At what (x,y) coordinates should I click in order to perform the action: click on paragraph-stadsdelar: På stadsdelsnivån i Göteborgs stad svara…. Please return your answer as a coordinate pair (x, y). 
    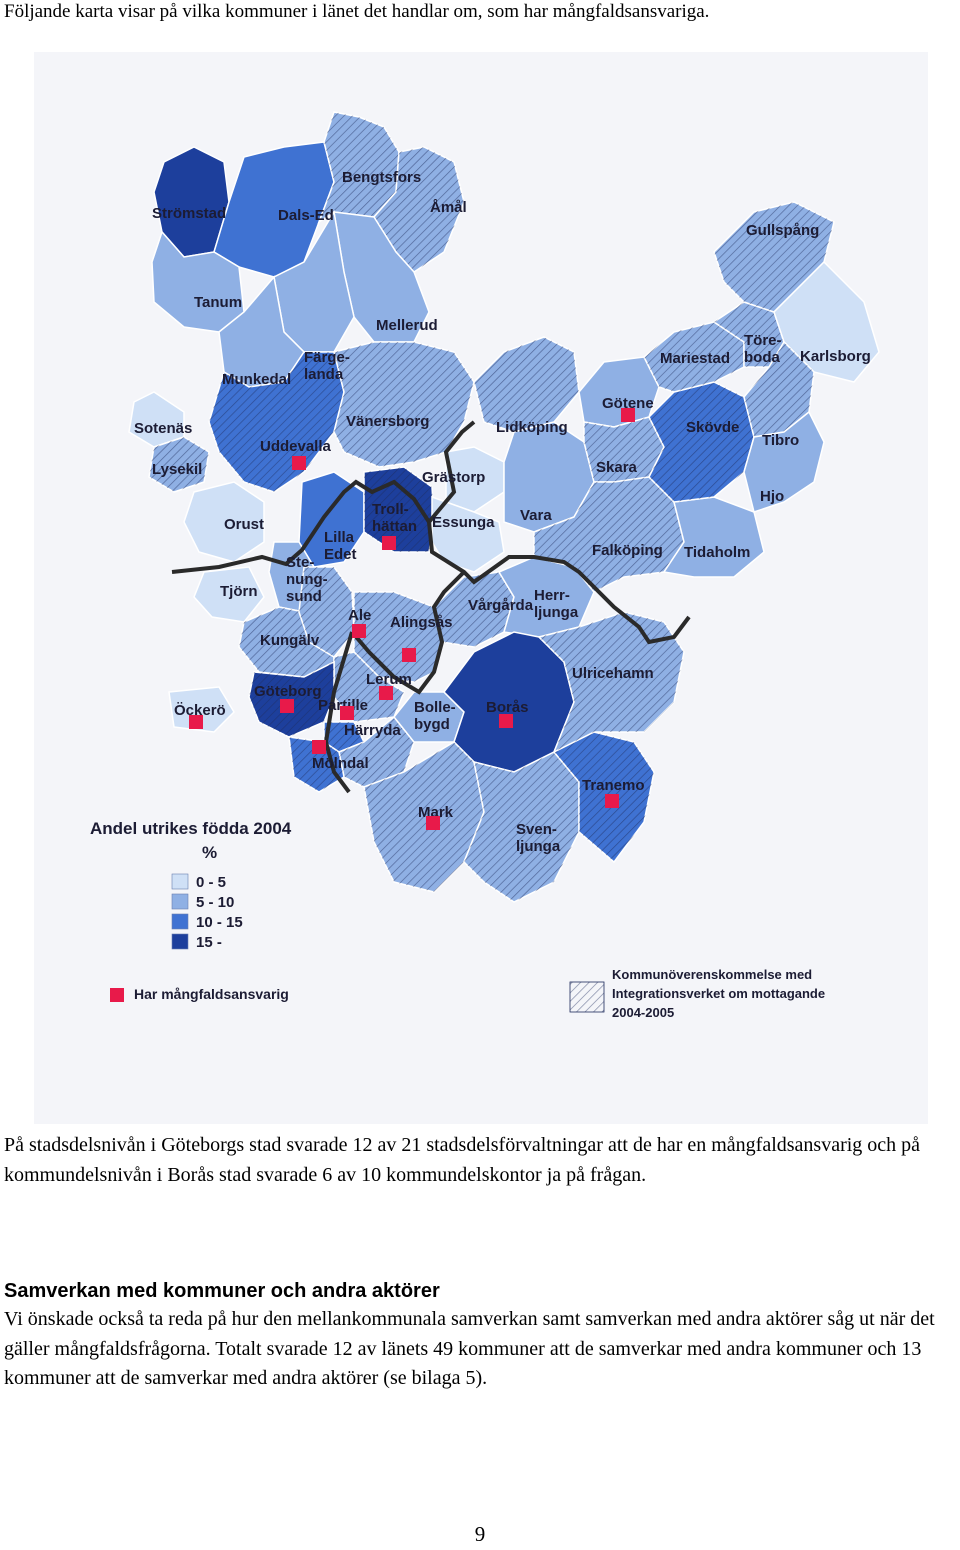
    Looking at the image, I should click on (462, 1160).